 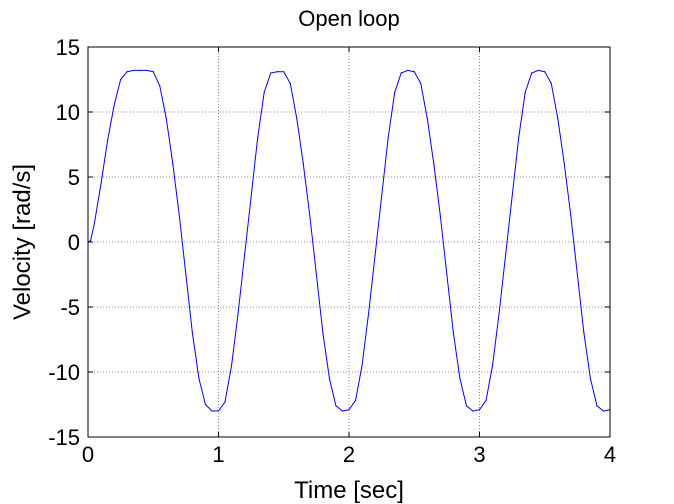 I want to click on y-axis-label: Velocity [rad/s], so click(x=22, y=242).